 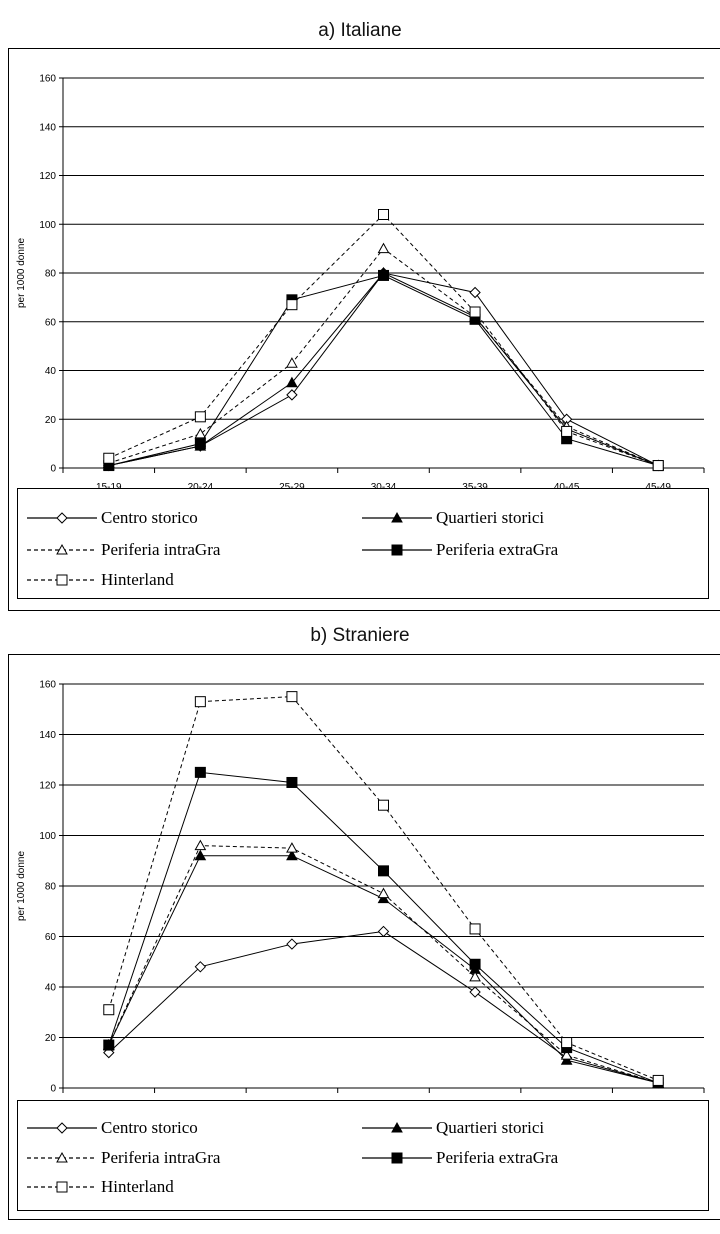 I want to click on chart-b-title: b) Straniere, so click(x=360, y=635).